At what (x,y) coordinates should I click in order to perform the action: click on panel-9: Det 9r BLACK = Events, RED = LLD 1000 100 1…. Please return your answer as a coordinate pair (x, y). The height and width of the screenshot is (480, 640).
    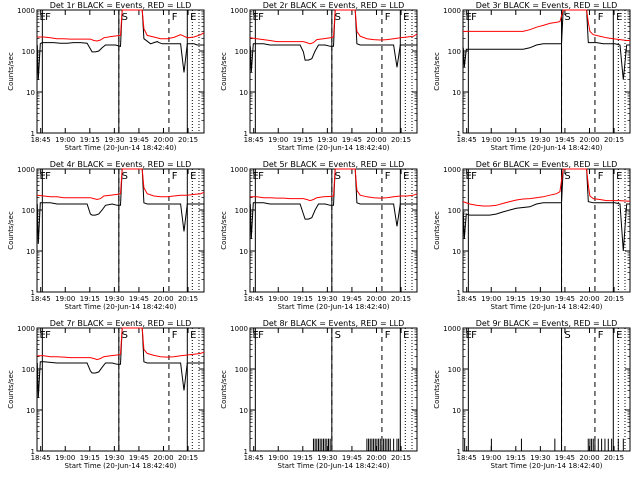
    Looking at the image, I should click on (532, 394).